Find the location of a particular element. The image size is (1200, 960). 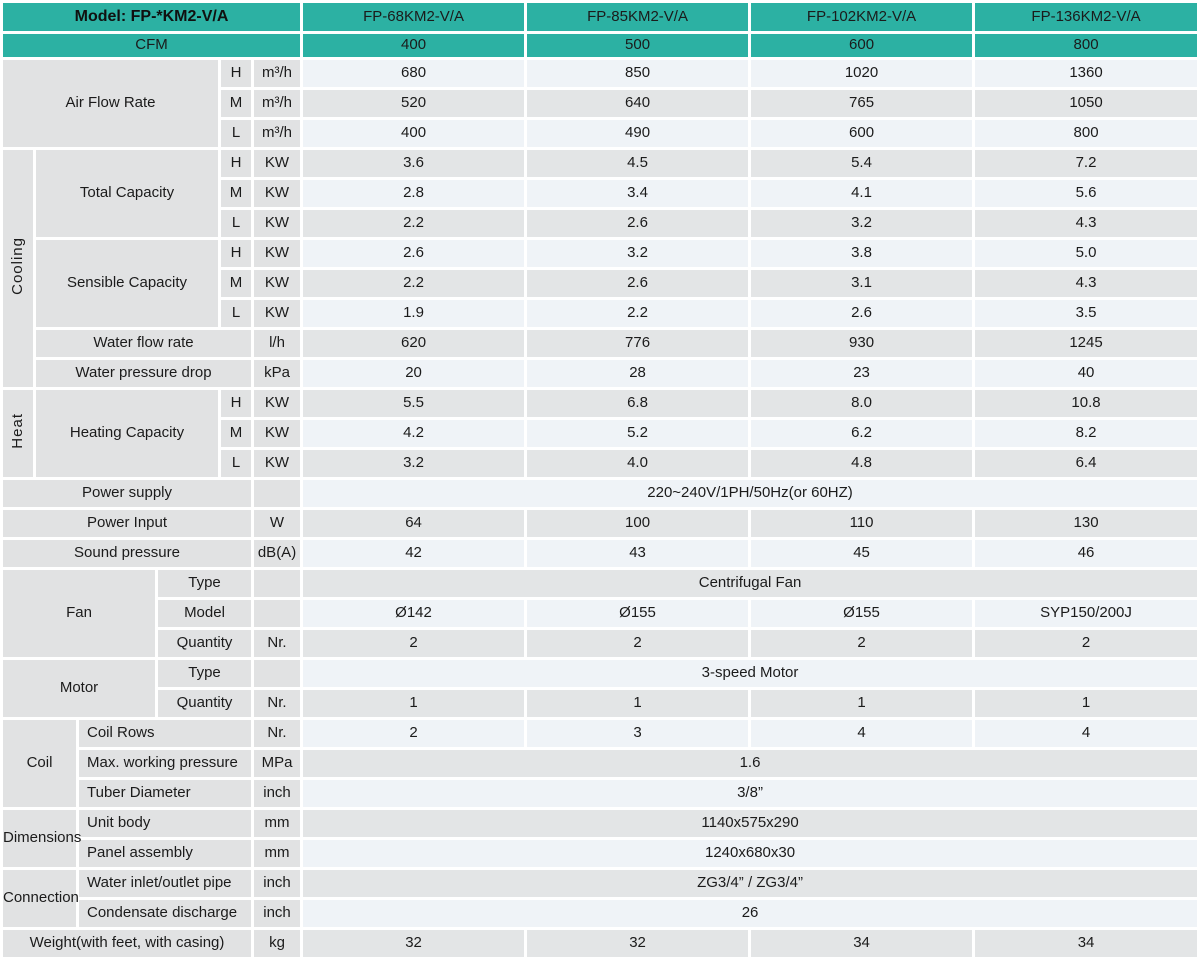

value-cell: 520 is located at coordinates (414, 103).